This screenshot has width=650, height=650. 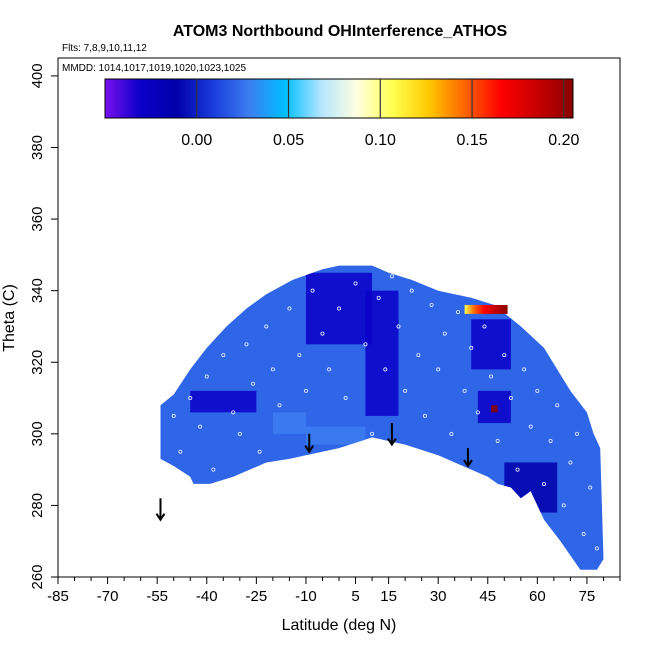 I want to click on x-tick-label: -40, so click(x=207, y=596).